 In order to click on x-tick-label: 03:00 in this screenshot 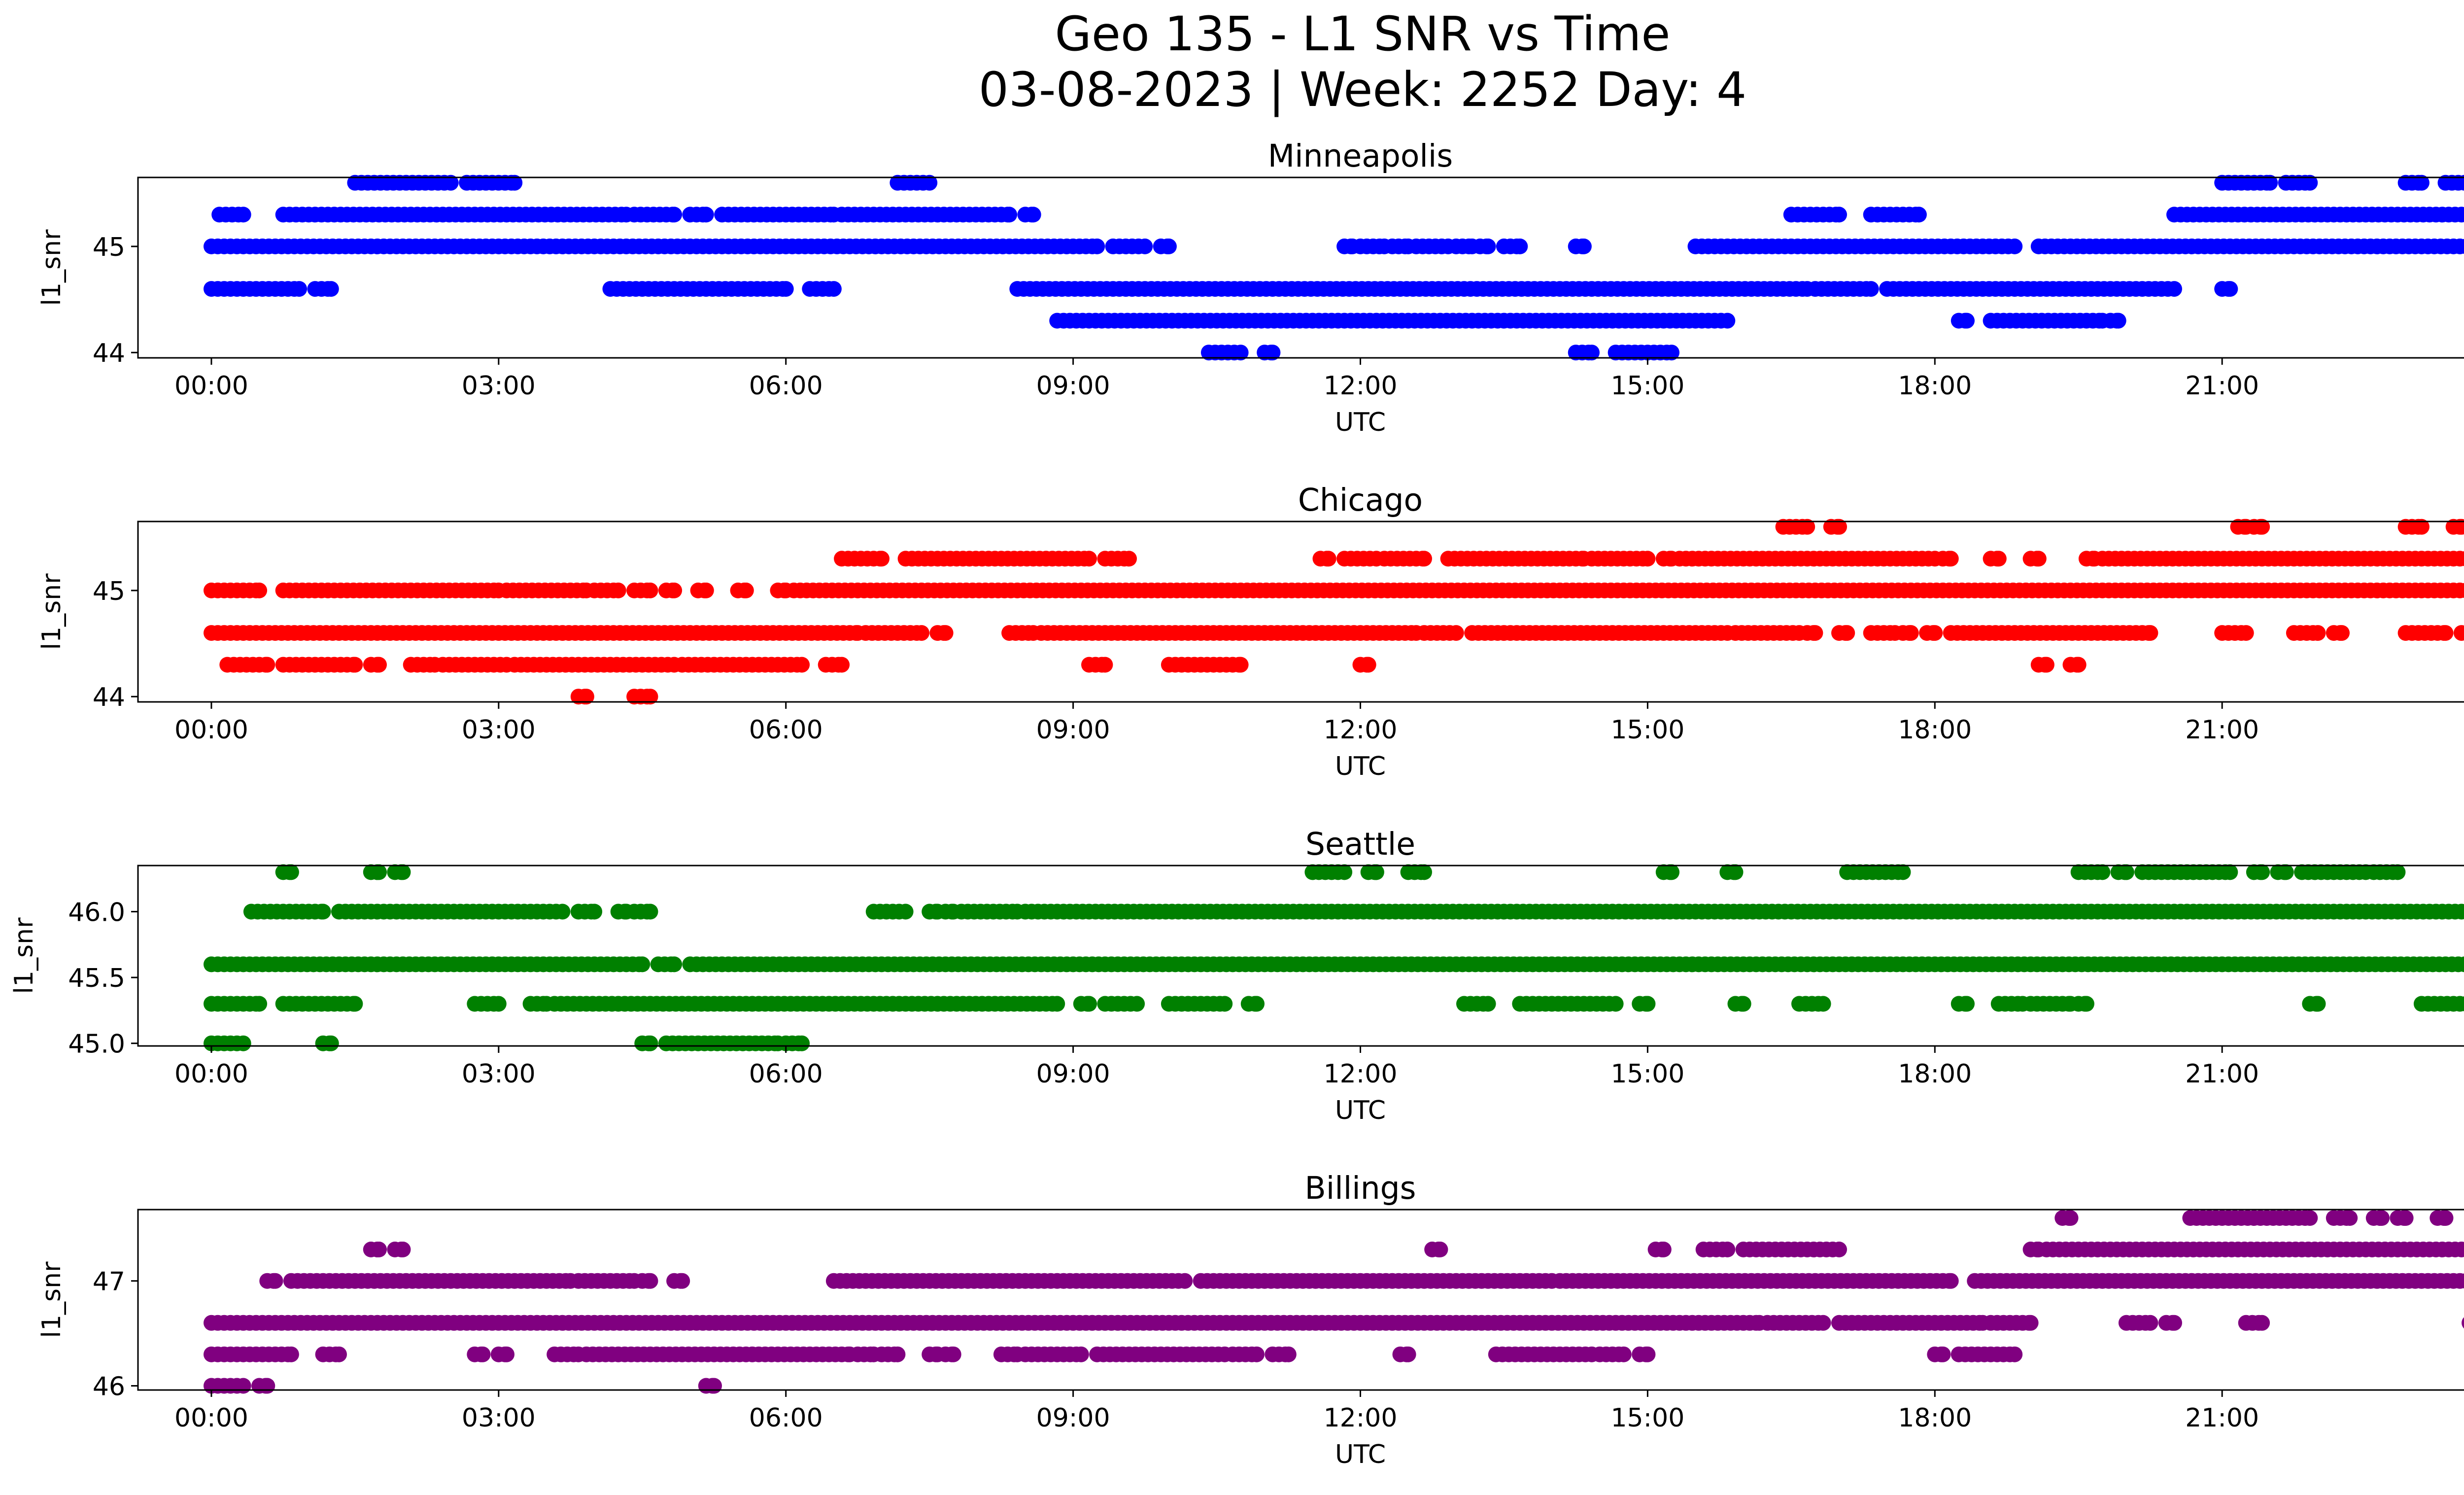, I will do `click(499, 730)`.